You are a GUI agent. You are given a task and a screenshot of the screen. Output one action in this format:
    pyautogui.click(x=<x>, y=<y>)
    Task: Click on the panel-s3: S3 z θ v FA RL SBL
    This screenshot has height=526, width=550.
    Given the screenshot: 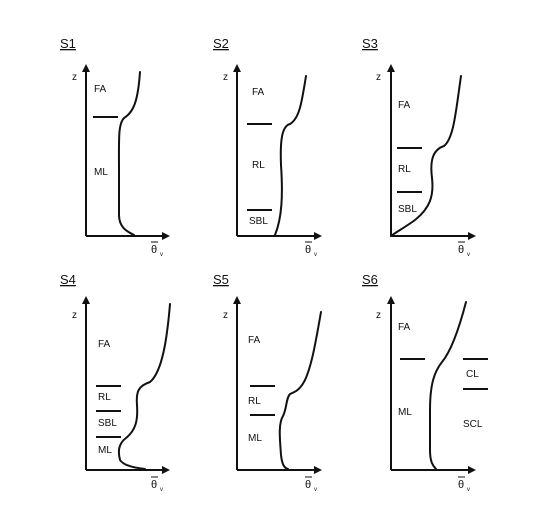 What is the action you would take?
    pyautogui.click(x=419, y=147)
    